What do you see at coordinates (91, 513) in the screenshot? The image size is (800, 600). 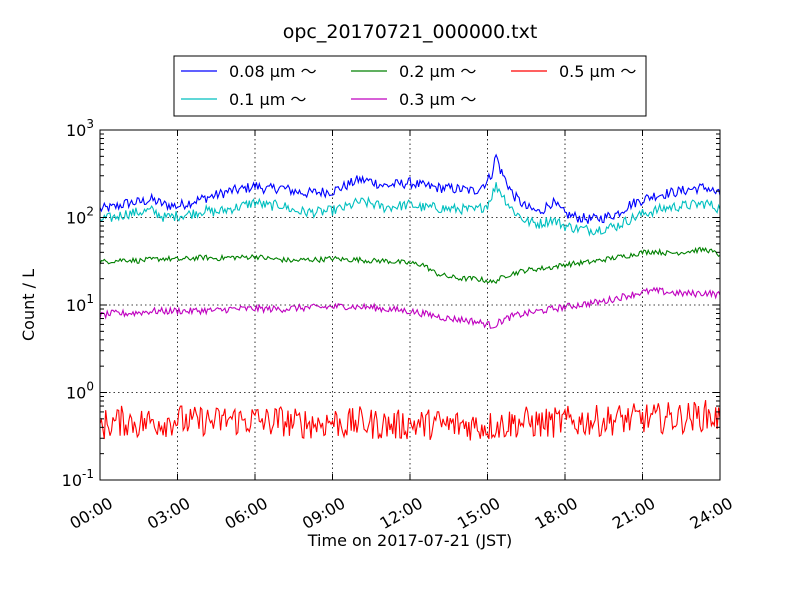 I see `x-tick-label: 00:00` at bounding box center [91, 513].